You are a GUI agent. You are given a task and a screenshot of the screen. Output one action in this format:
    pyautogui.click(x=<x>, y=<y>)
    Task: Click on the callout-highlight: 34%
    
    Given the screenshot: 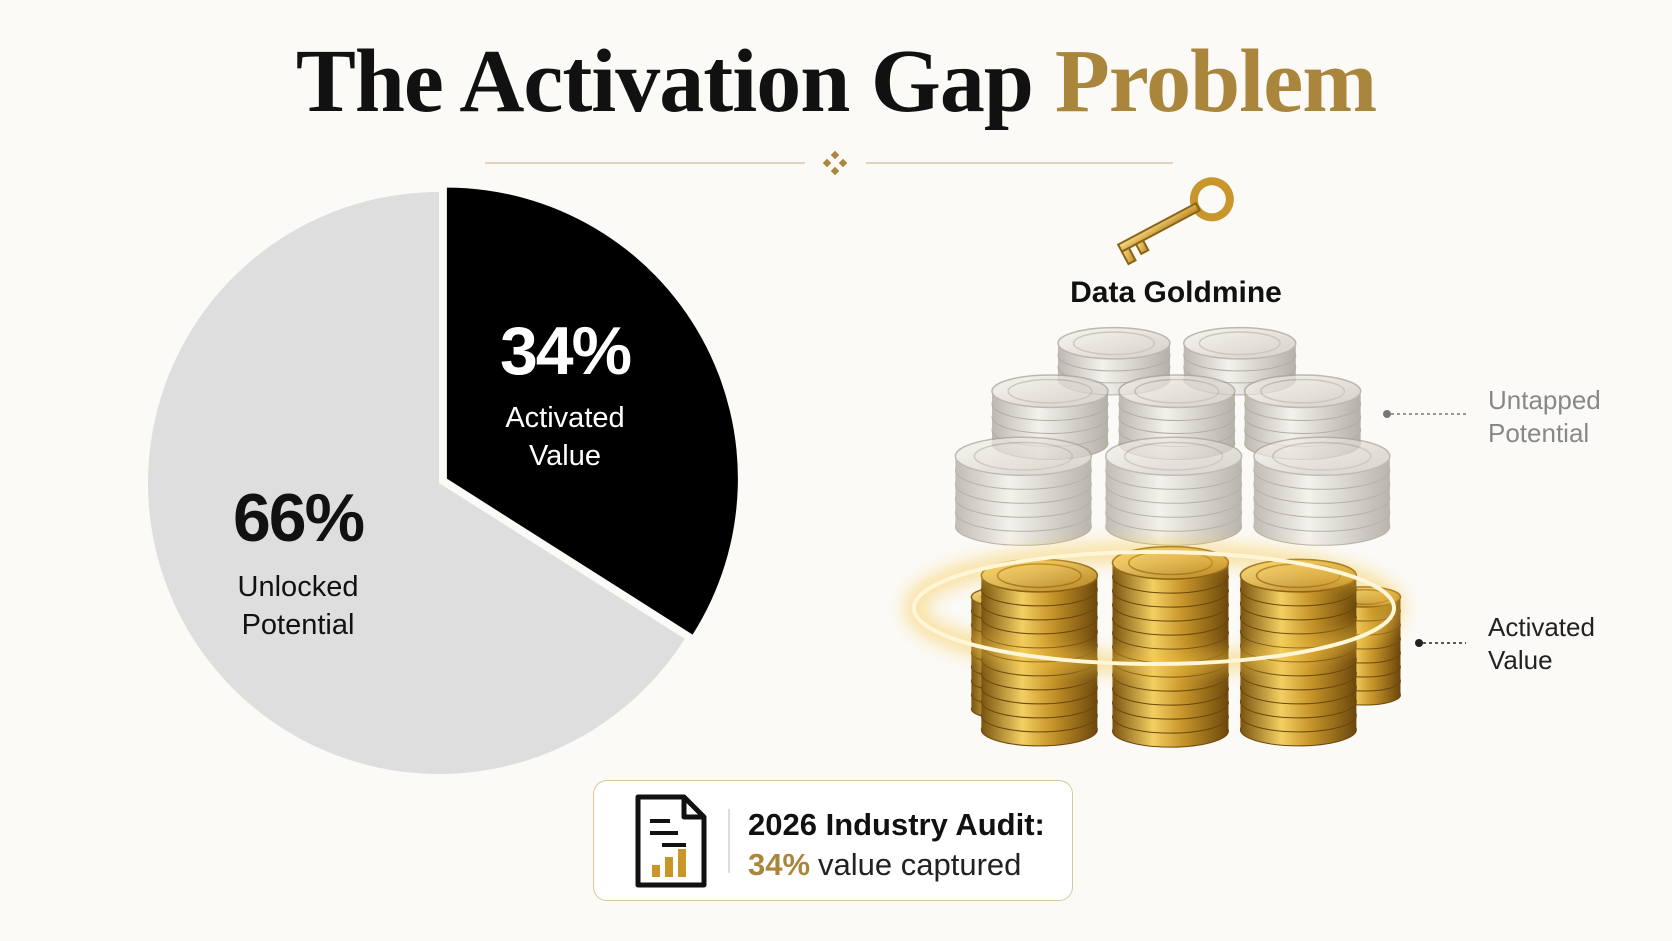 What is the action you would take?
    pyautogui.click(x=779, y=864)
    